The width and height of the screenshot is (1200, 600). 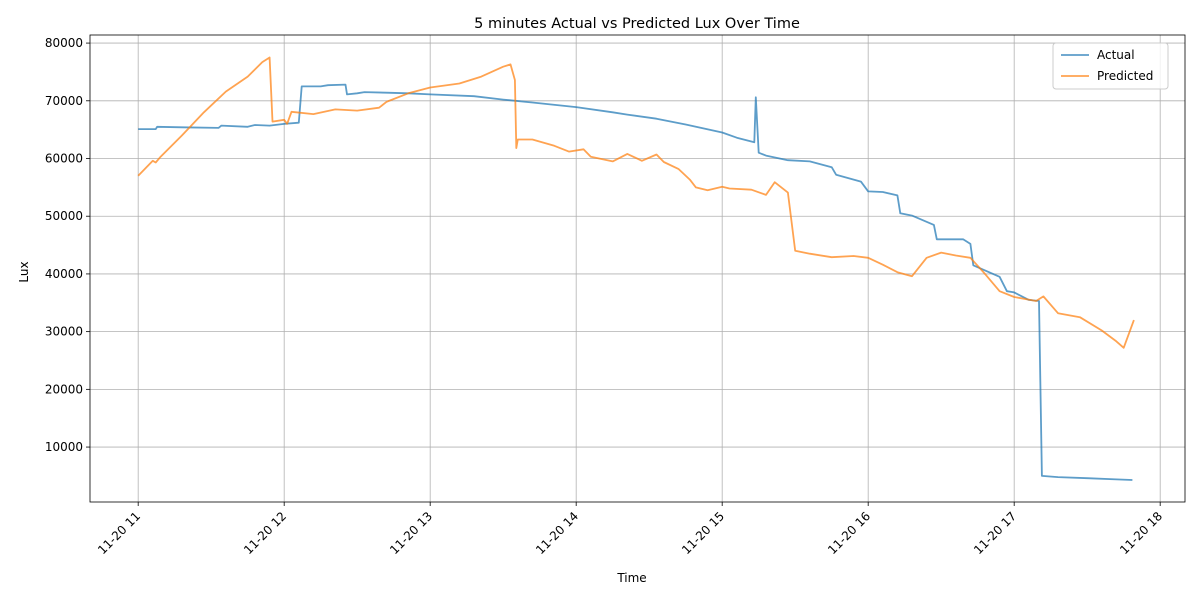 I want to click on y-axis: 10000 20000 30000 40000 50000 60000 70000 80000, so click(x=67, y=245).